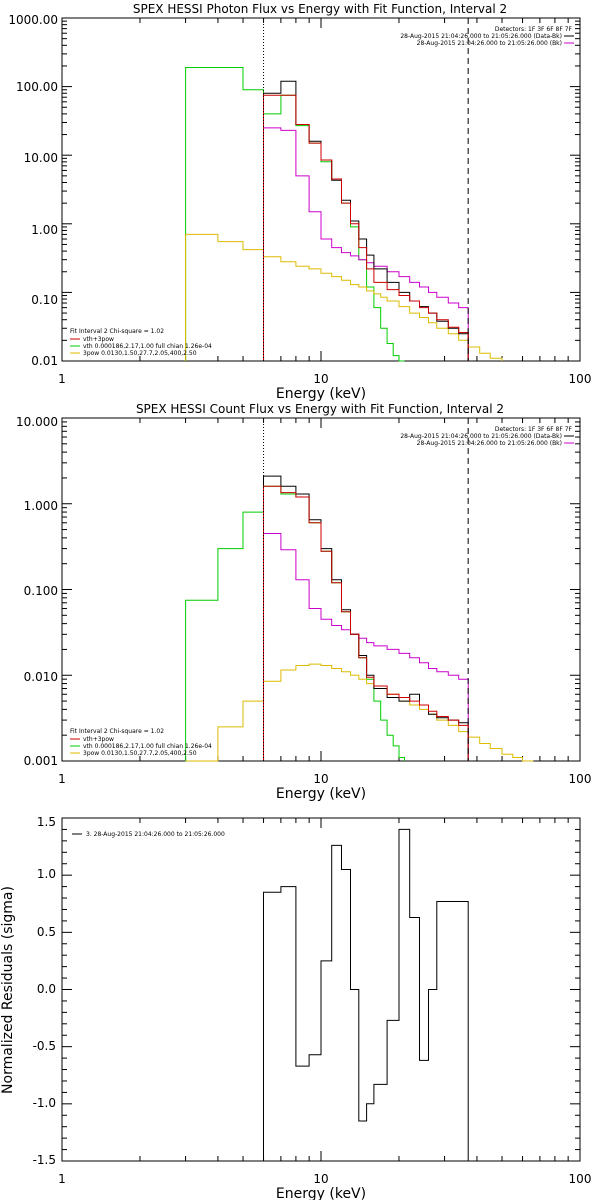  What do you see at coordinates (534, 29) in the screenshot?
I see `photon-detectors-text: Detectors: 1F 3F 6F 8F 7F` at bounding box center [534, 29].